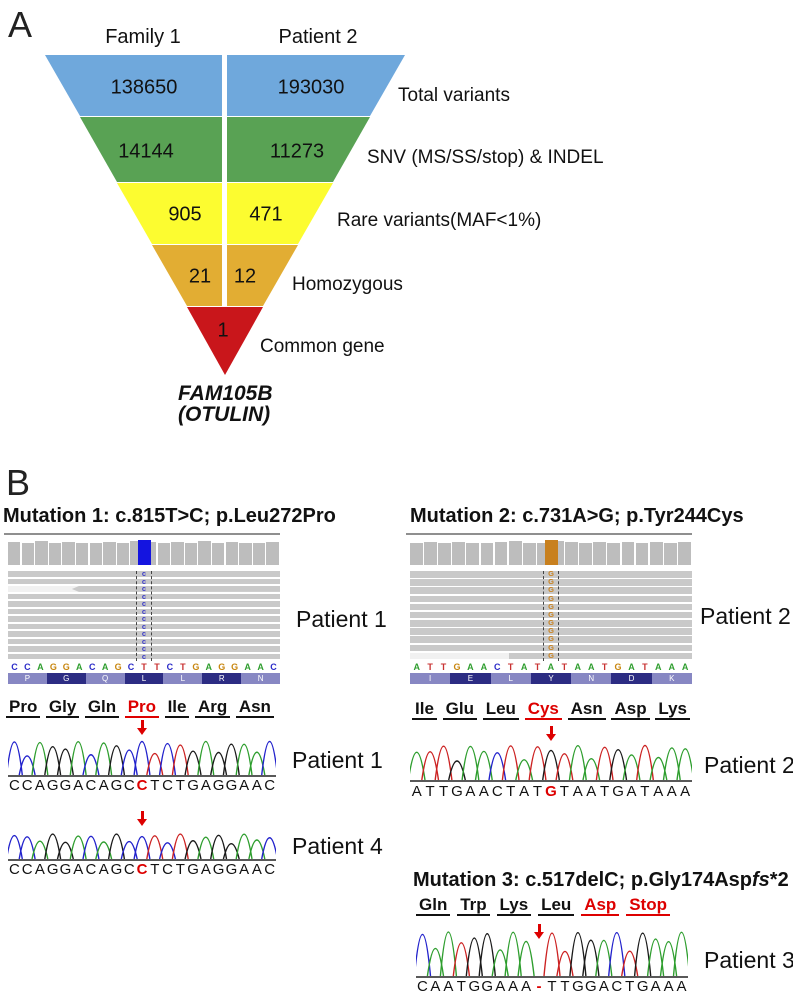 The image size is (793, 1004). I want to click on aa-segment: K, so click(671, 678).